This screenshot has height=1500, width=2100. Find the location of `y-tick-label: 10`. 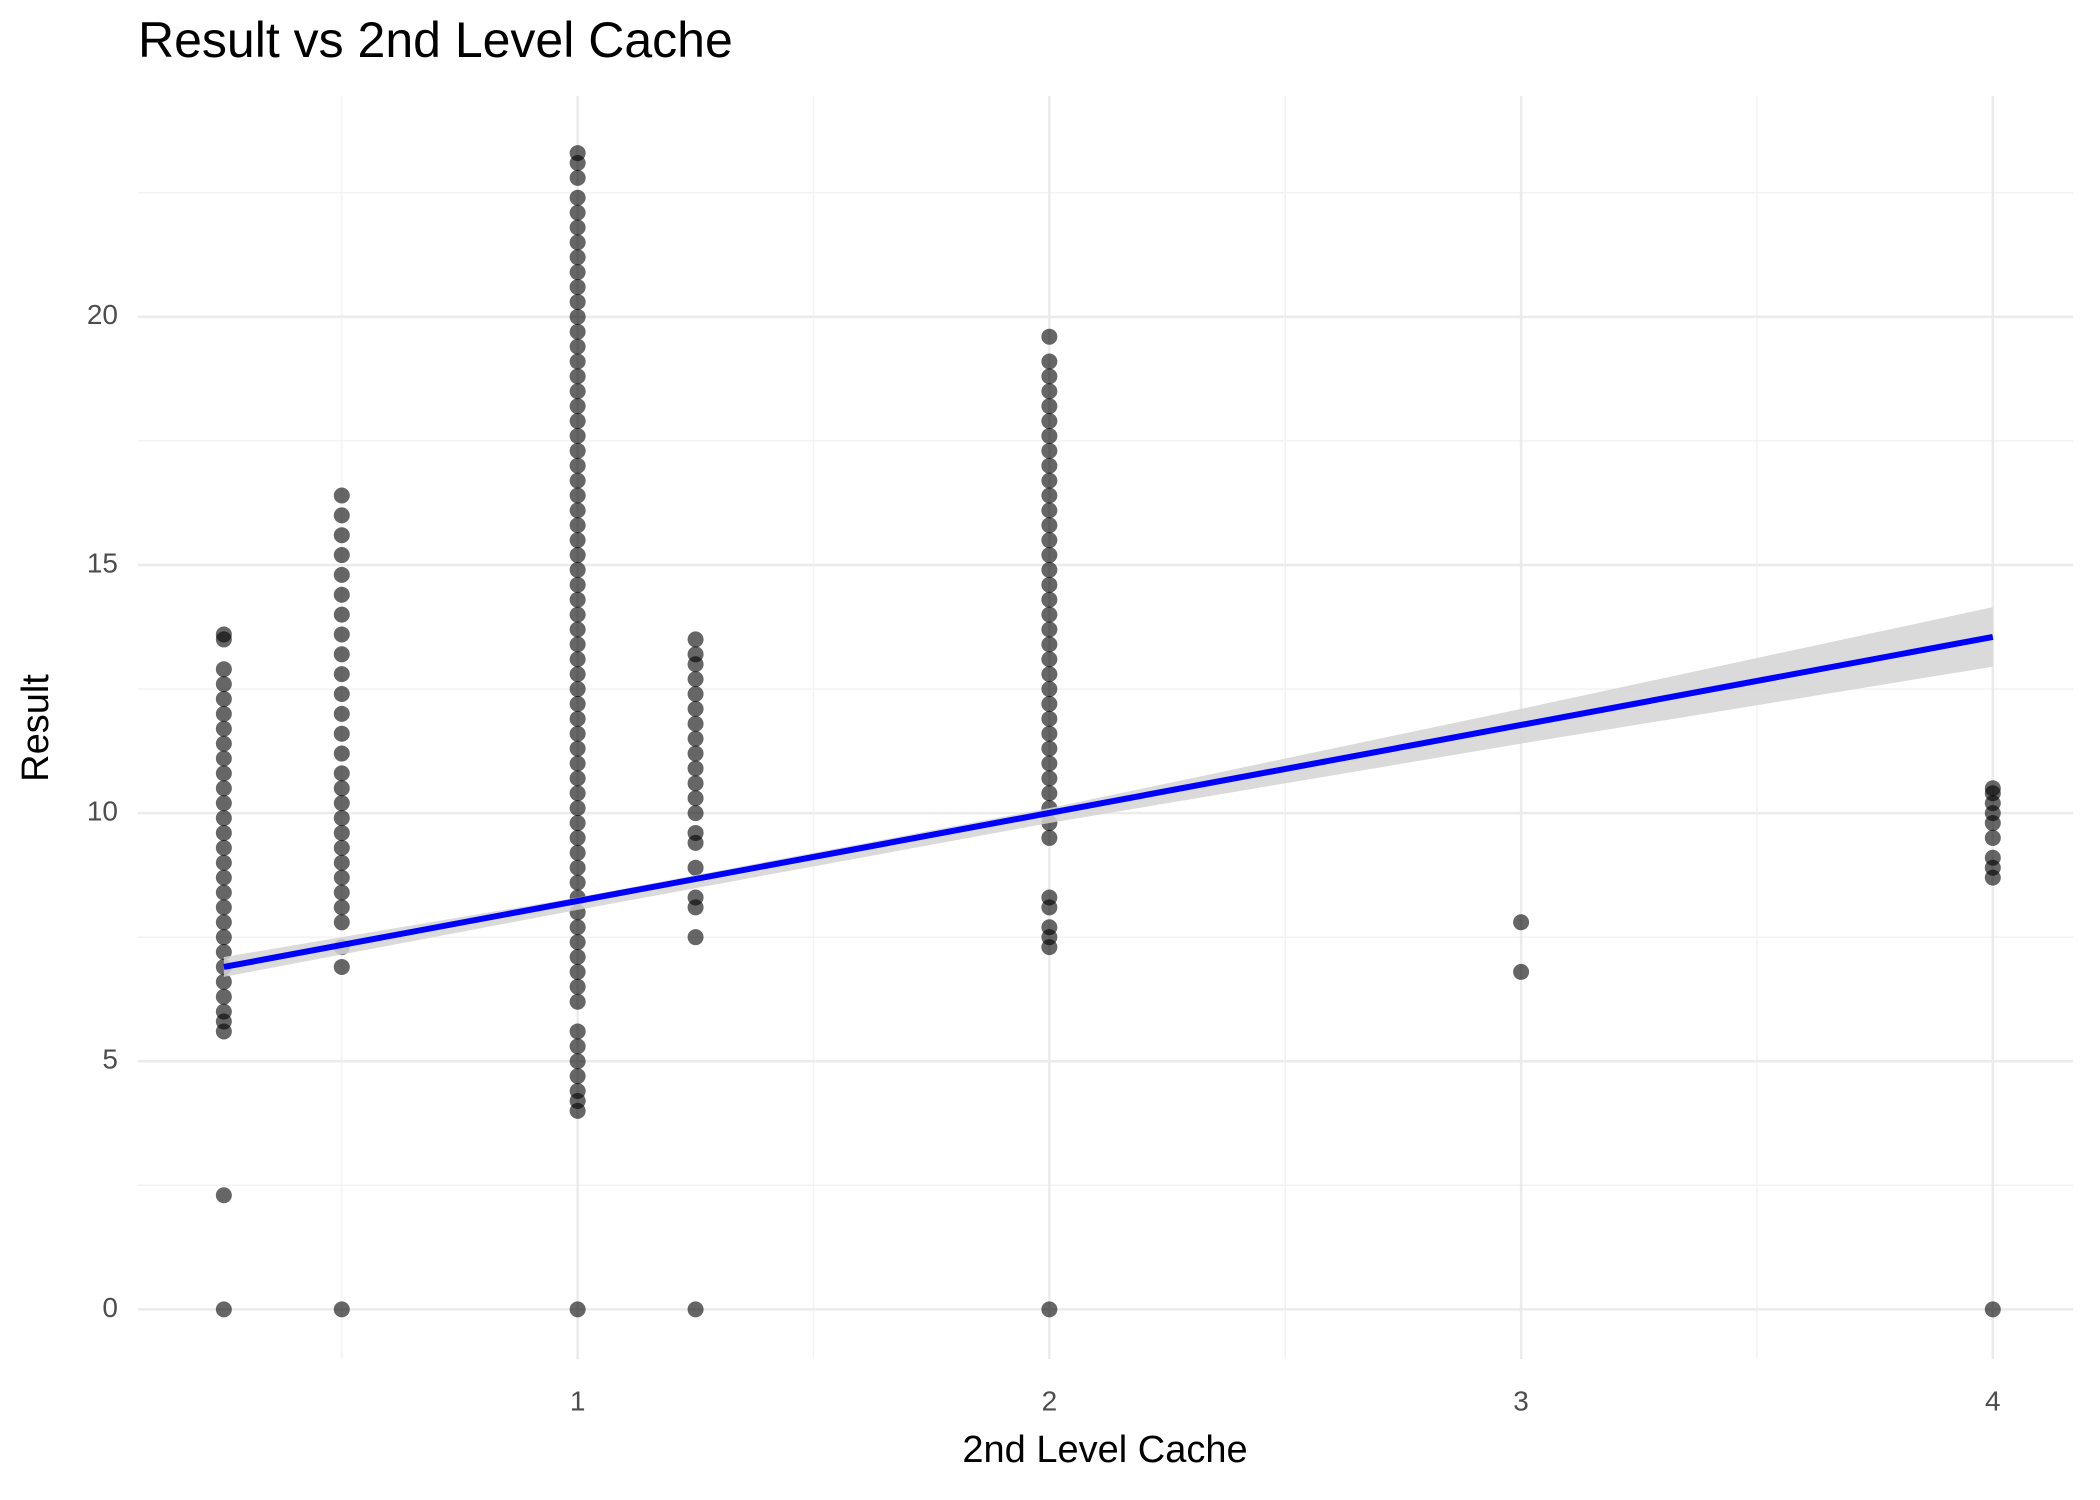

y-tick-label: 10 is located at coordinates (102, 810).